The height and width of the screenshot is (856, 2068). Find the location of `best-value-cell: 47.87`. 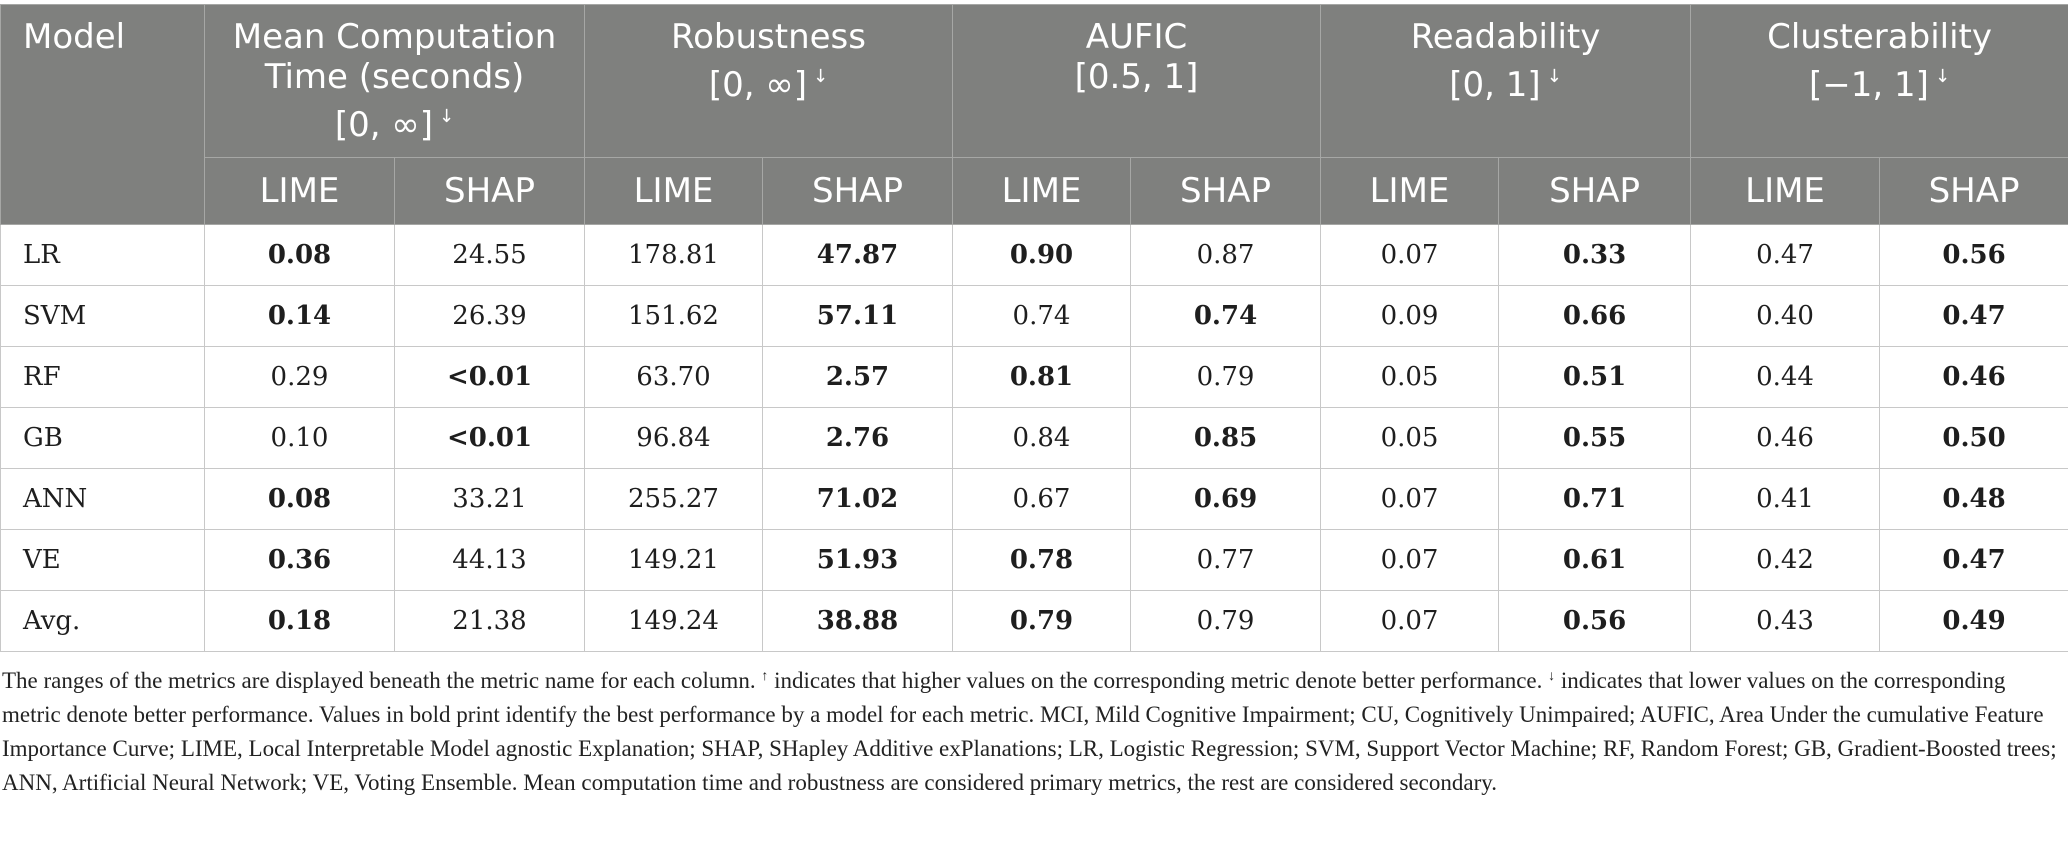

best-value-cell: 47.87 is located at coordinates (857, 255).